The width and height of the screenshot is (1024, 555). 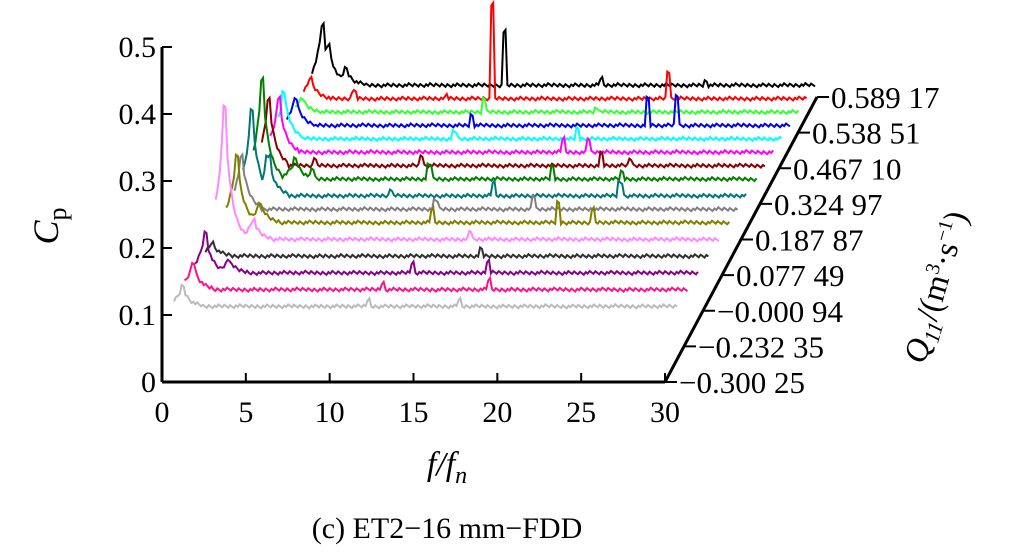 I want to click on x-tick-label: 25, so click(x=581, y=412).